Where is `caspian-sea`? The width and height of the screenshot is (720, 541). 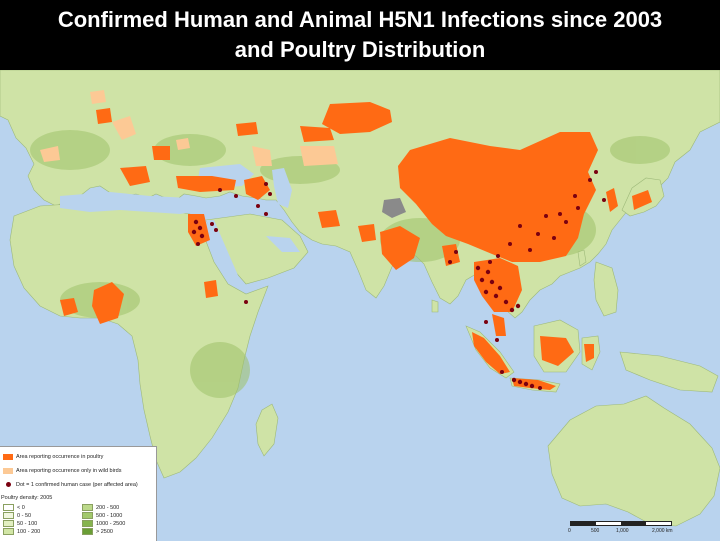 caspian-sea is located at coordinates (282, 188).